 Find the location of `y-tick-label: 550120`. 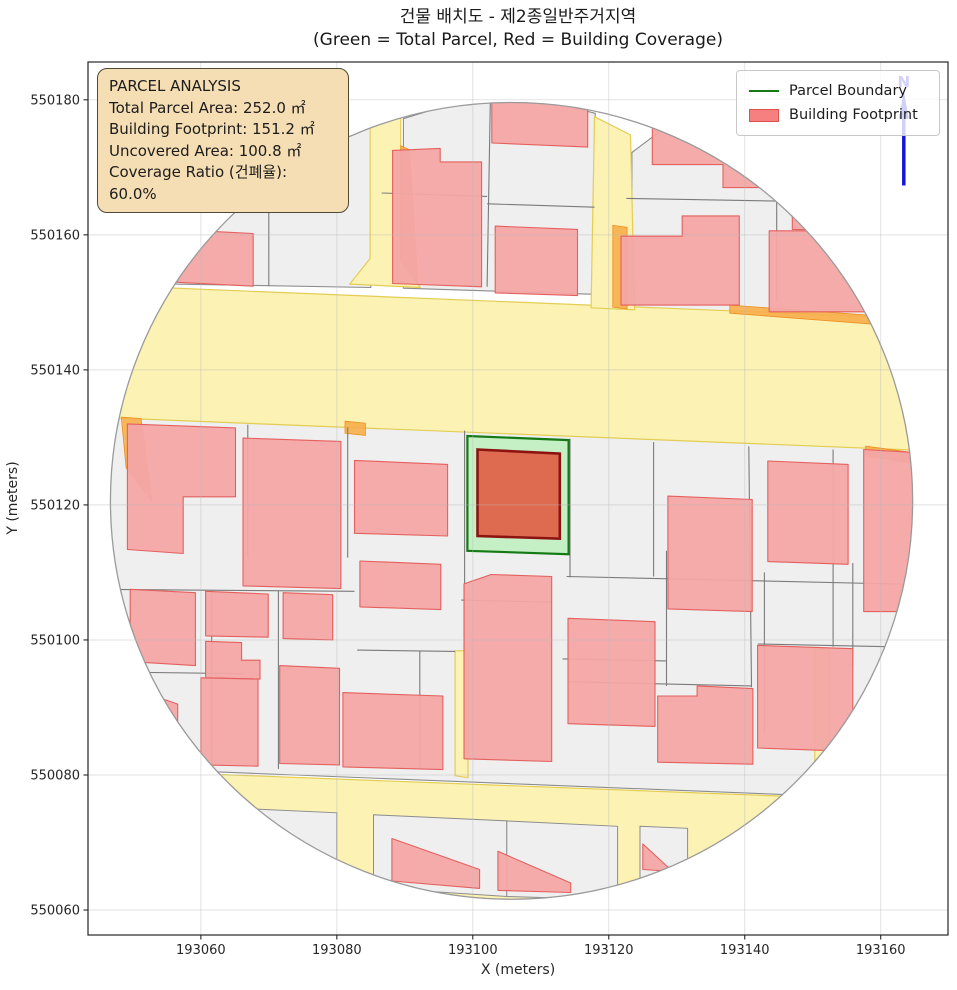

y-tick-label: 550120 is located at coordinates (55, 505).